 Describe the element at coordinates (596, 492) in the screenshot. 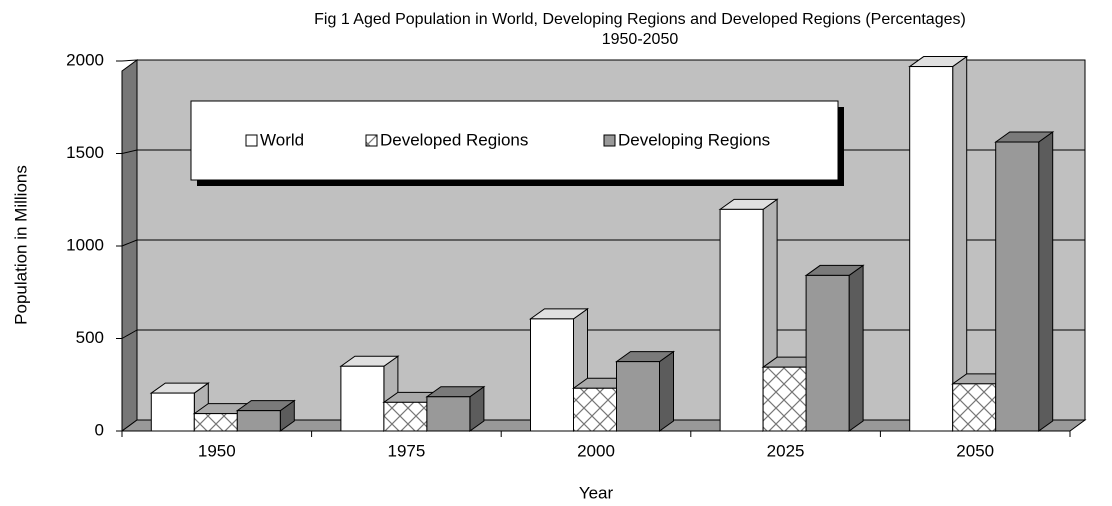

I see `x-axis-label: Year` at that location.